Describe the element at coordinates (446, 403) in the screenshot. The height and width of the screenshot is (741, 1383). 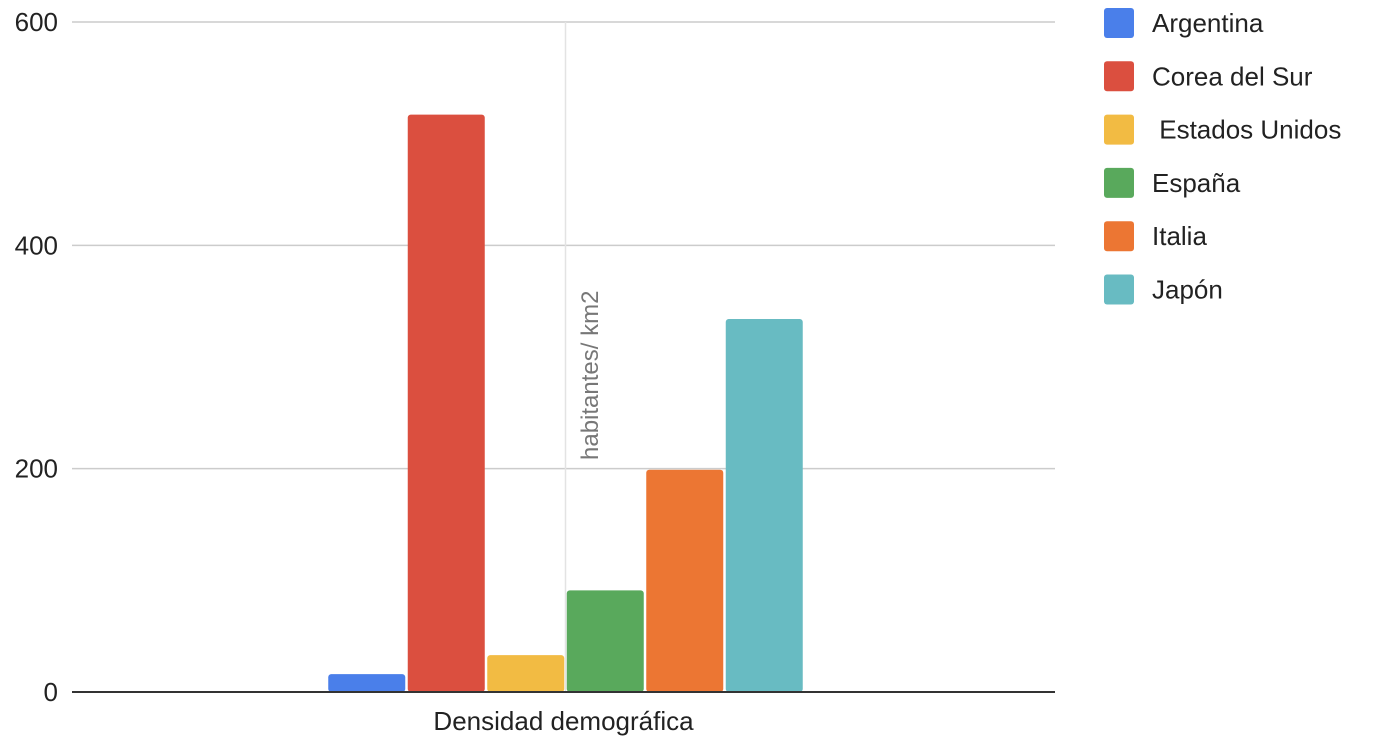
I see `bar-corea-del-sur` at that location.